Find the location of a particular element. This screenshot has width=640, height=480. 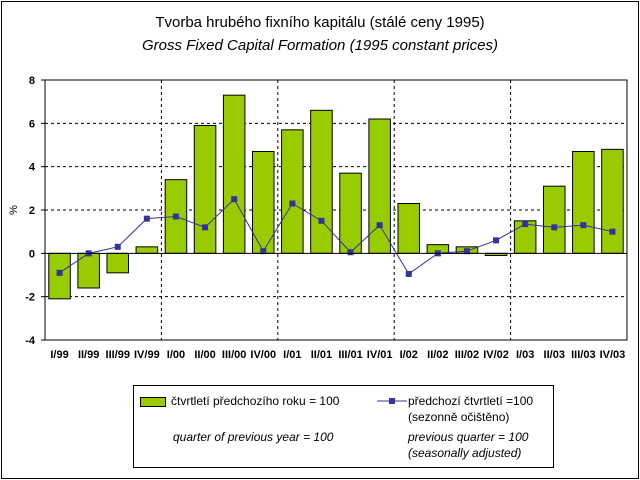

series-line is located at coordinates (336, 236).